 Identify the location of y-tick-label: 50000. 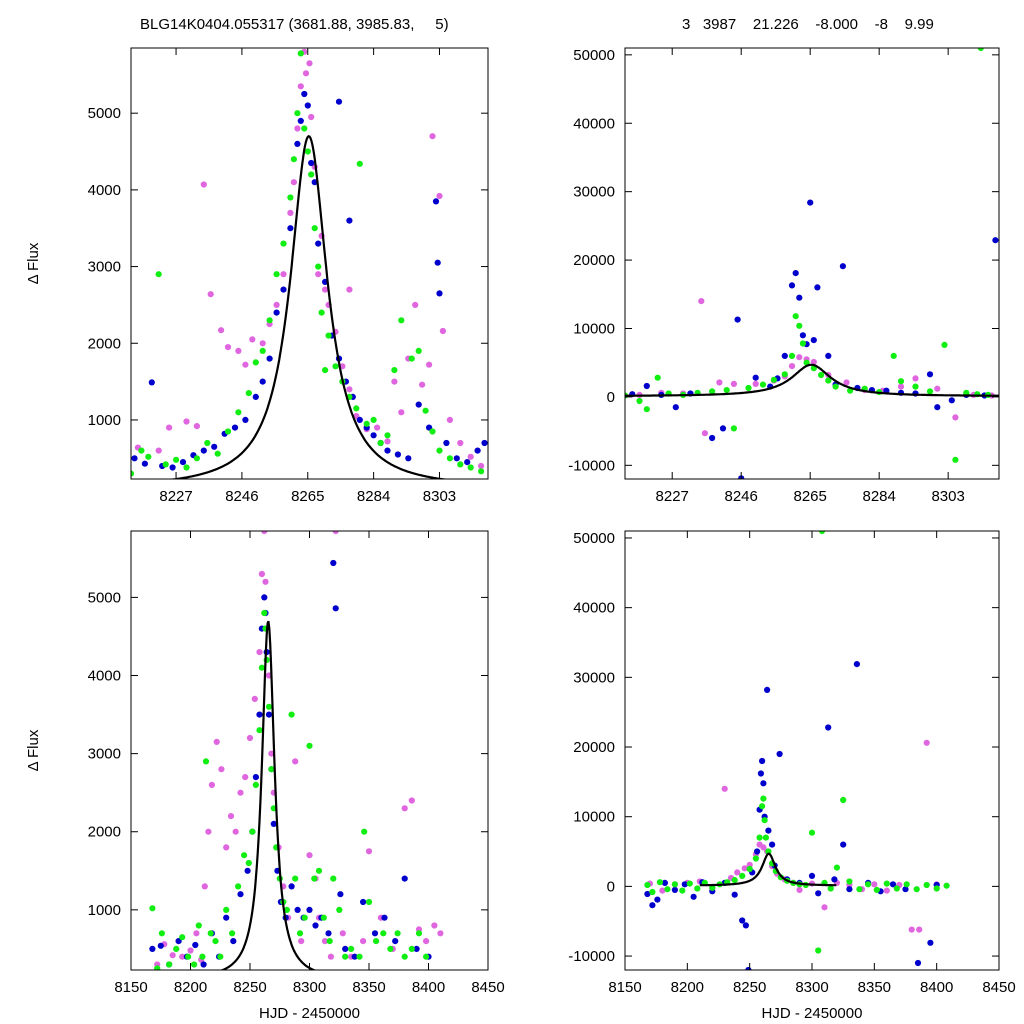
(594, 538).